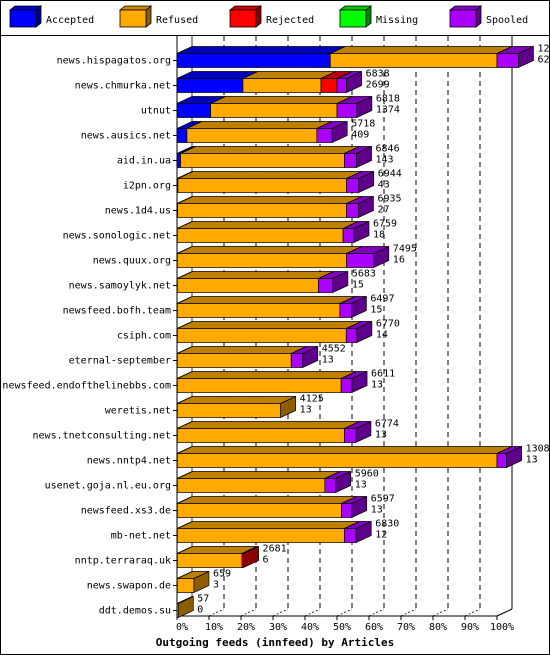 Image resolution: width=550 pixels, height=655 pixels. What do you see at coordinates (334, 349) in the screenshot?
I see `offered-count: 4552` at bounding box center [334, 349].